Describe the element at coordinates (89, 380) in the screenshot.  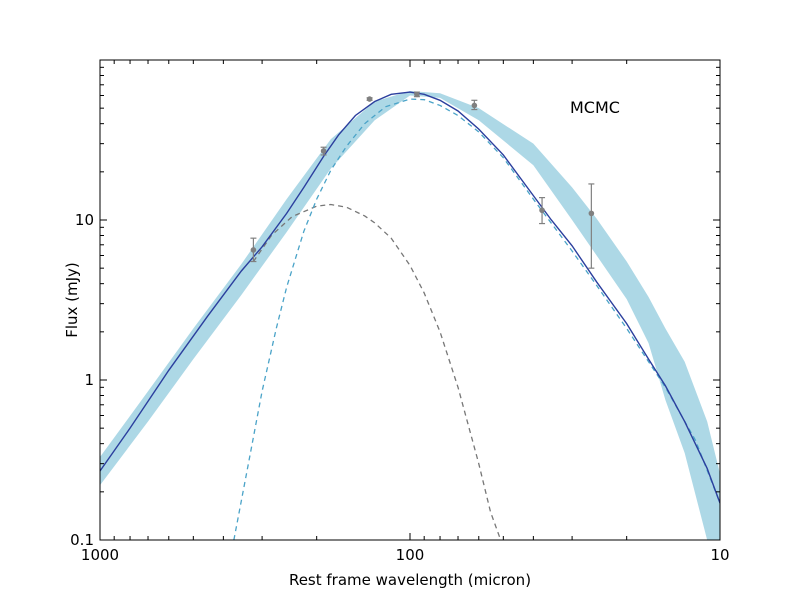
I see `y-tick-label: 1` at that location.